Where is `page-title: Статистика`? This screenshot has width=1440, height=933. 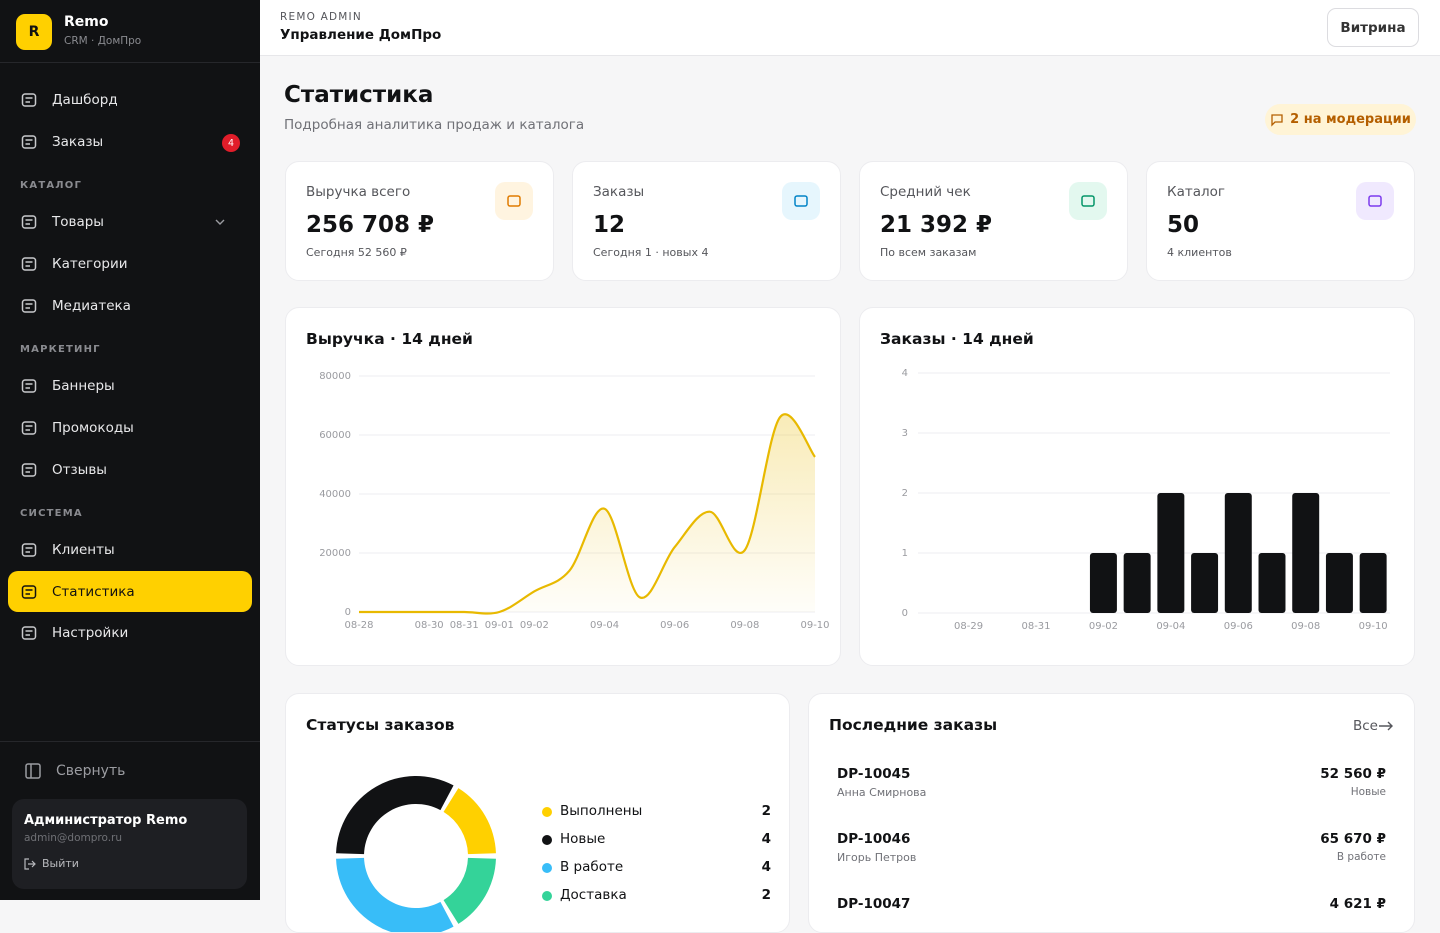
page-title: Статистика is located at coordinates (359, 95).